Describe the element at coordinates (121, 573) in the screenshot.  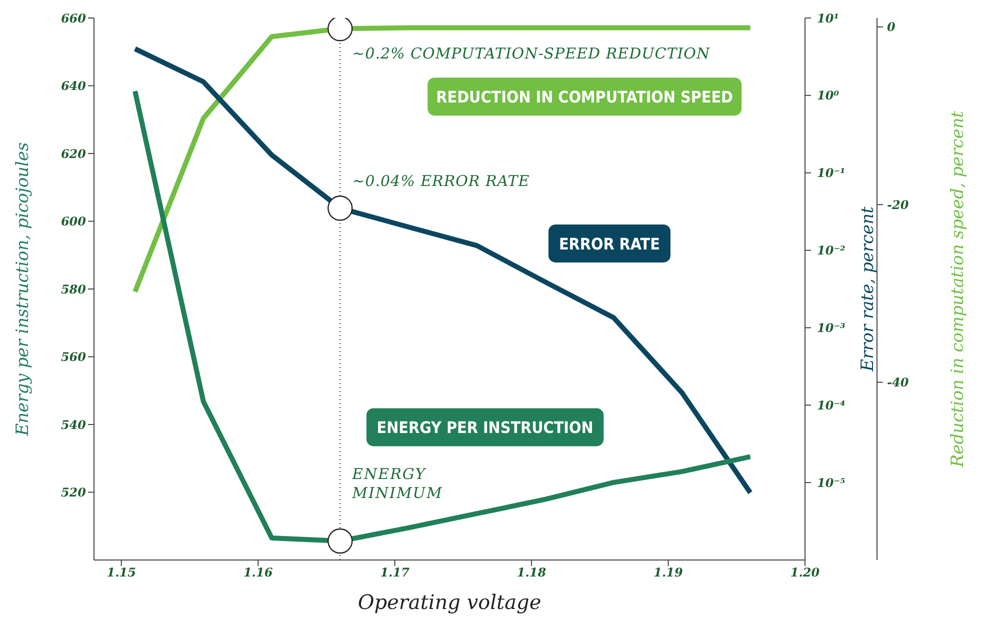
I see `x-tick-label: 1.15` at that location.